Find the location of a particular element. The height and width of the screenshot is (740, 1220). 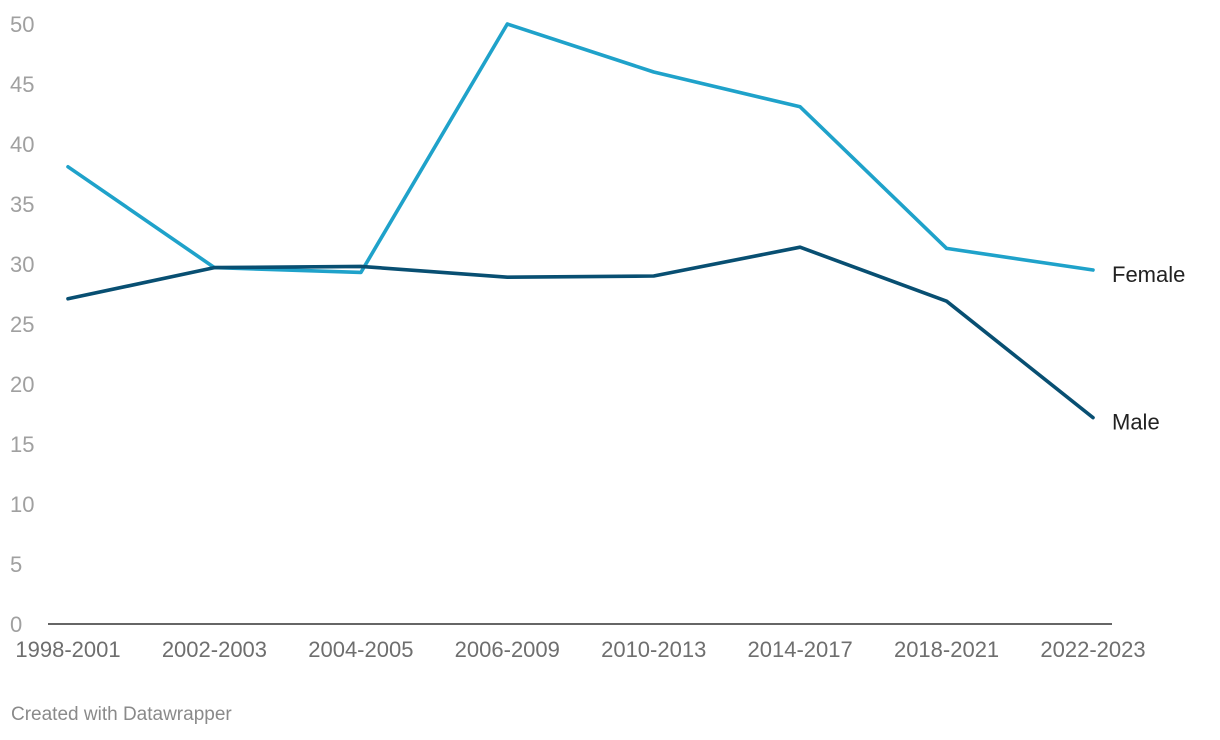

y-tick-label: 40 is located at coordinates (22, 144).